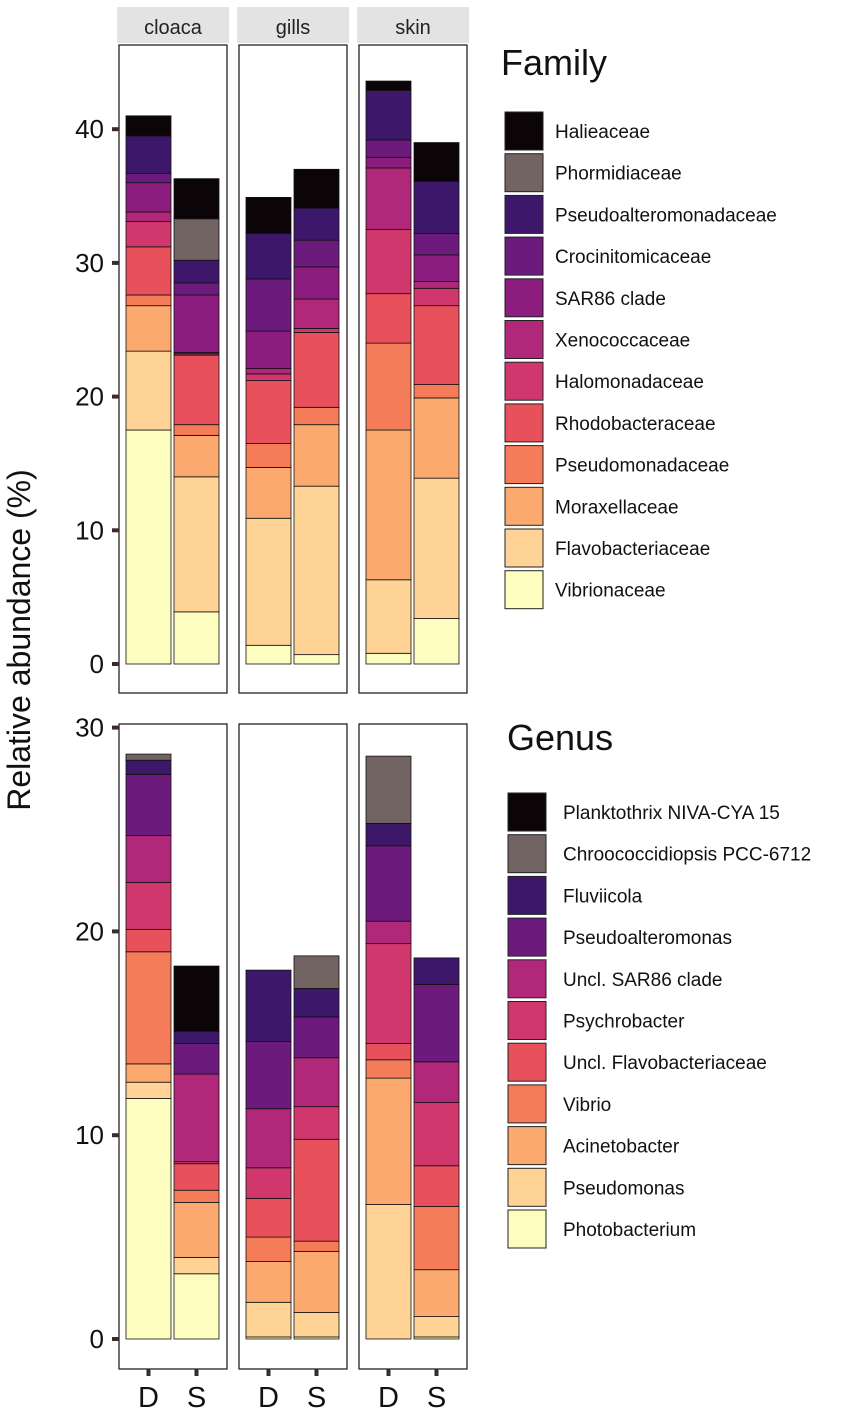 Image resolution: width=851 pixels, height=1414 pixels. What do you see at coordinates (413, 369) in the screenshot?
I see `panel-frame-family-skin` at bounding box center [413, 369].